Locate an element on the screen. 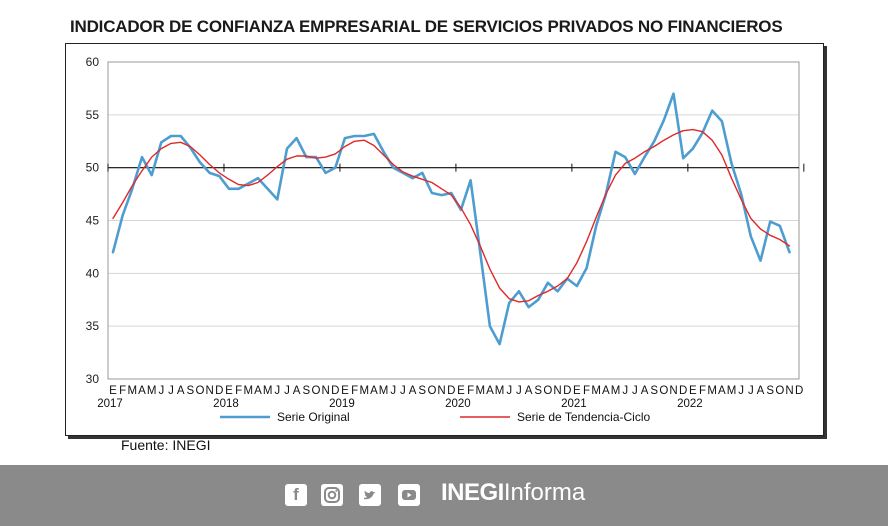 Image resolution: width=888 pixels, height=526 pixels. footer-bar: f INEGIInforma is located at coordinates (444, 495).